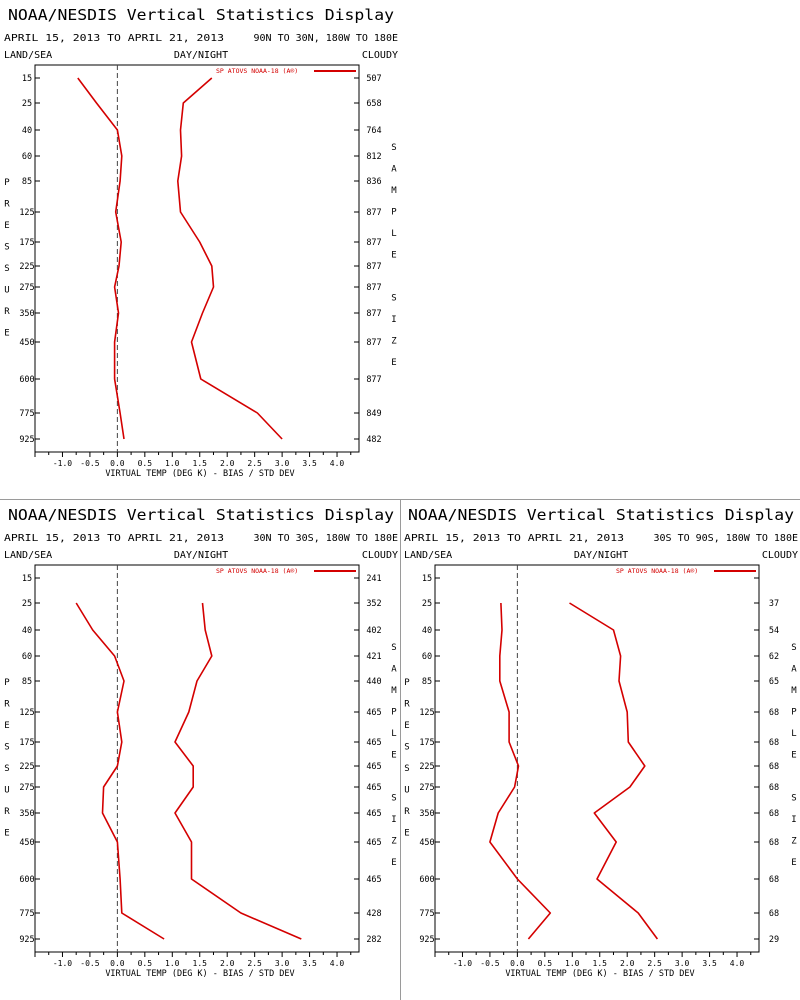 This screenshot has width=800, height=1000. I want to click on region-label: 30N TO 30S, 180W TO 180E, so click(326, 538).